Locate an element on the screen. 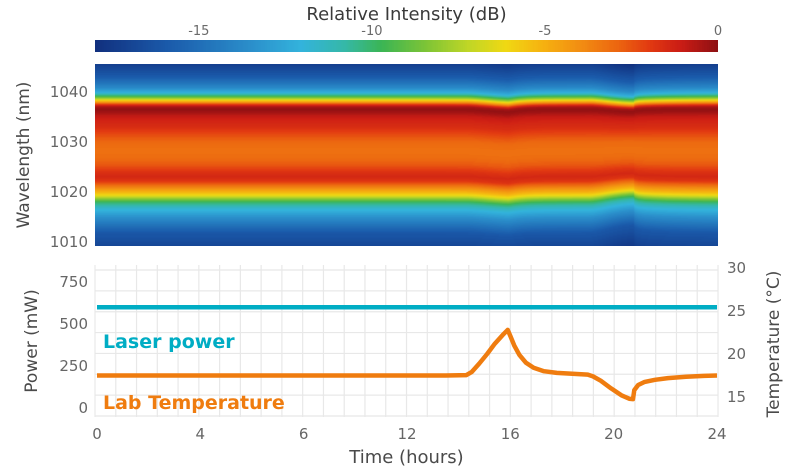 This screenshot has height=472, width=800. time-tick-label: 0 is located at coordinates (97, 434).